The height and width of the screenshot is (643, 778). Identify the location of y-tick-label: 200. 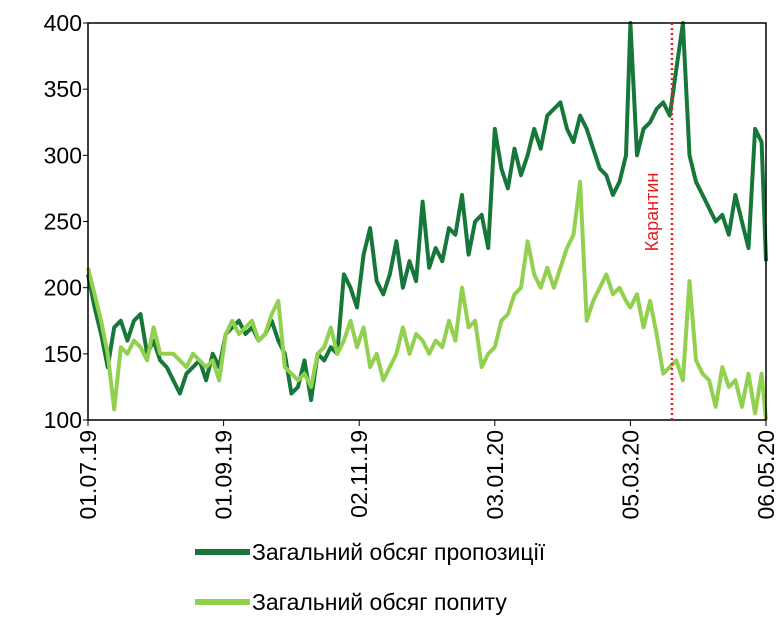
(63, 288).